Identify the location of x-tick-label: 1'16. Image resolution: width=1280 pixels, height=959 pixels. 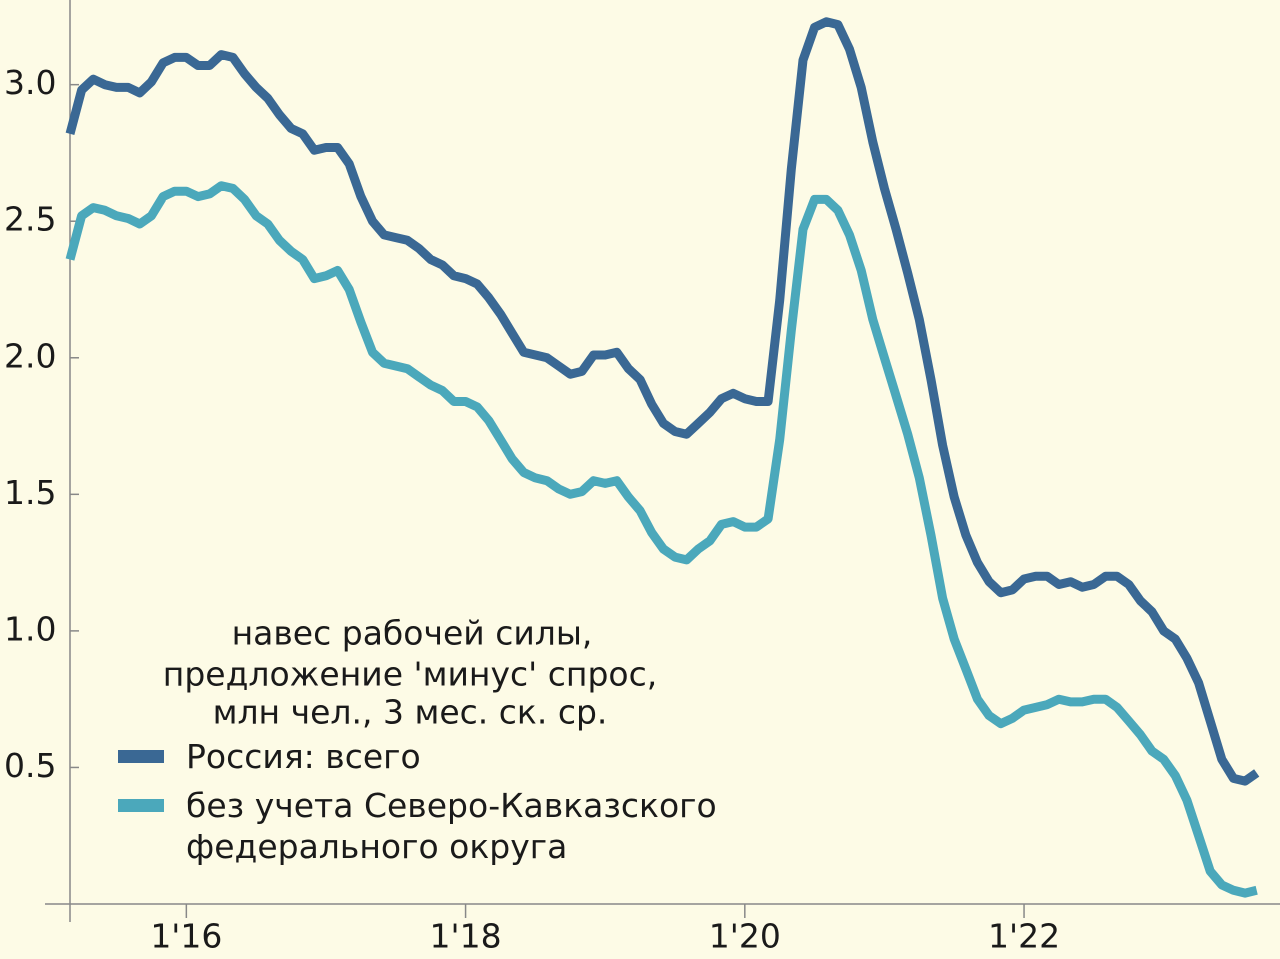
(186, 936).